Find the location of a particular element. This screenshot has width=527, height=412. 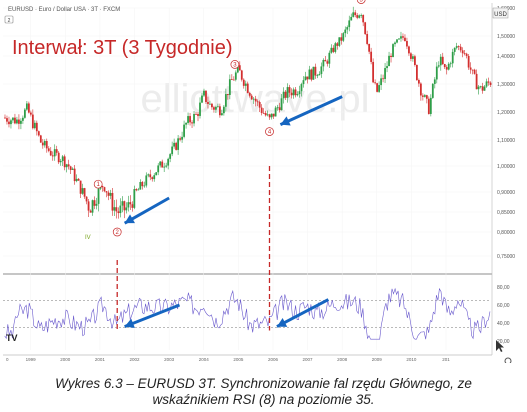

price-arrow is located at coordinates (311, 110).